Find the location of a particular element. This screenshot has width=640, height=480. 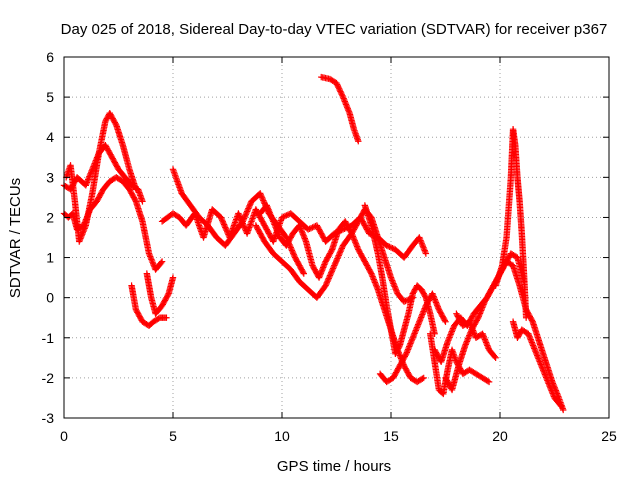

y-axis-label: SDTVAR / TECUs is located at coordinates (15, 238).